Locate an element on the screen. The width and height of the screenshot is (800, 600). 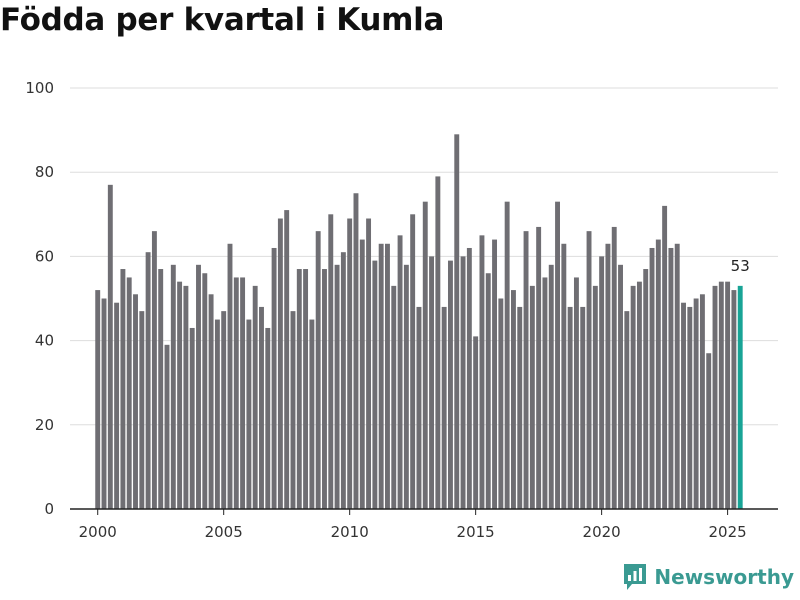
x-tick-label: 2015 is located at coordinates (476, 532).